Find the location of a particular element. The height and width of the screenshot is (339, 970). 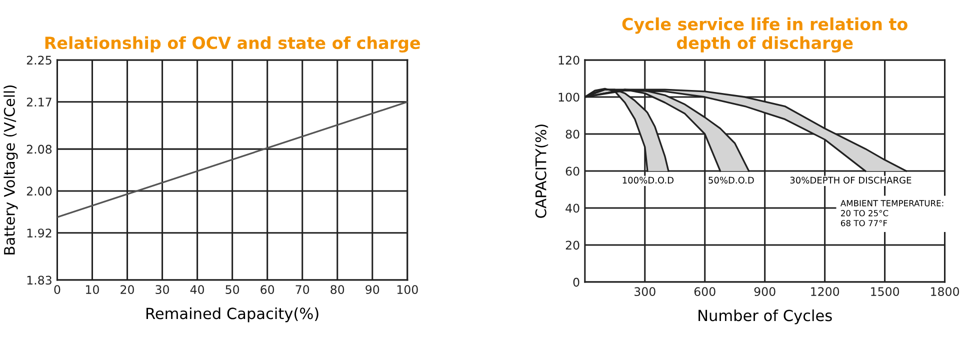

x-tick-label: 50 is located at coordinates (233, 289).